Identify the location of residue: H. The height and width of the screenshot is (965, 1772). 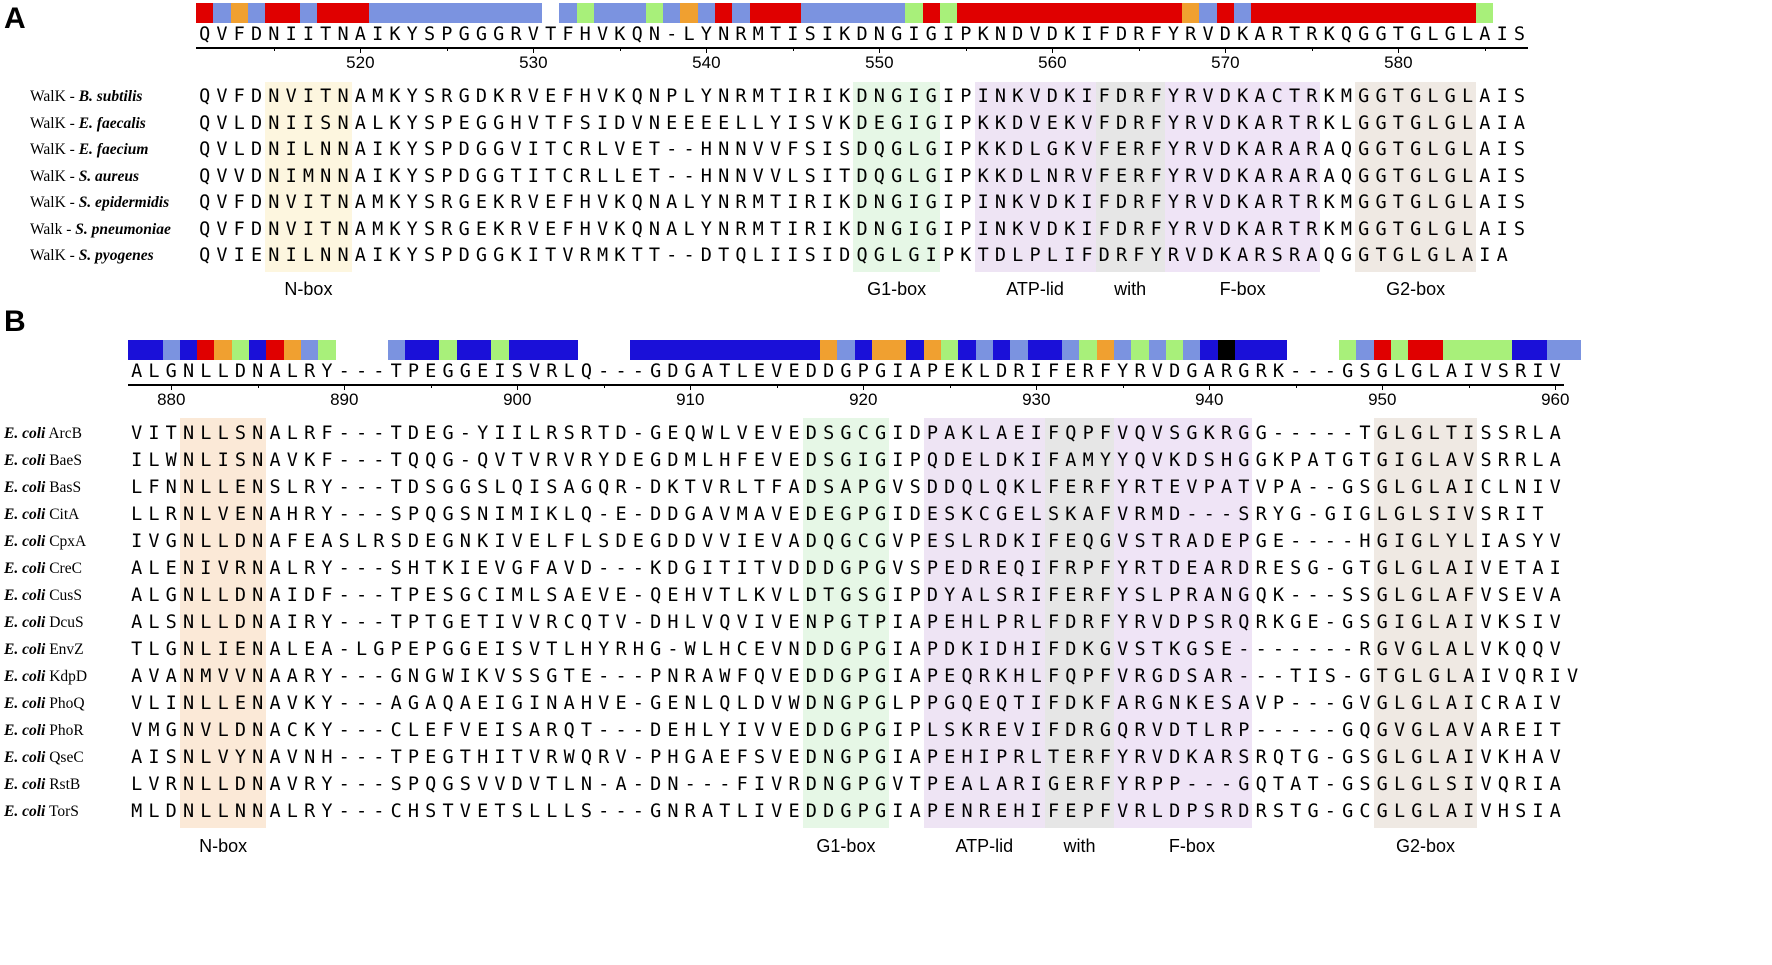
(516, 123).